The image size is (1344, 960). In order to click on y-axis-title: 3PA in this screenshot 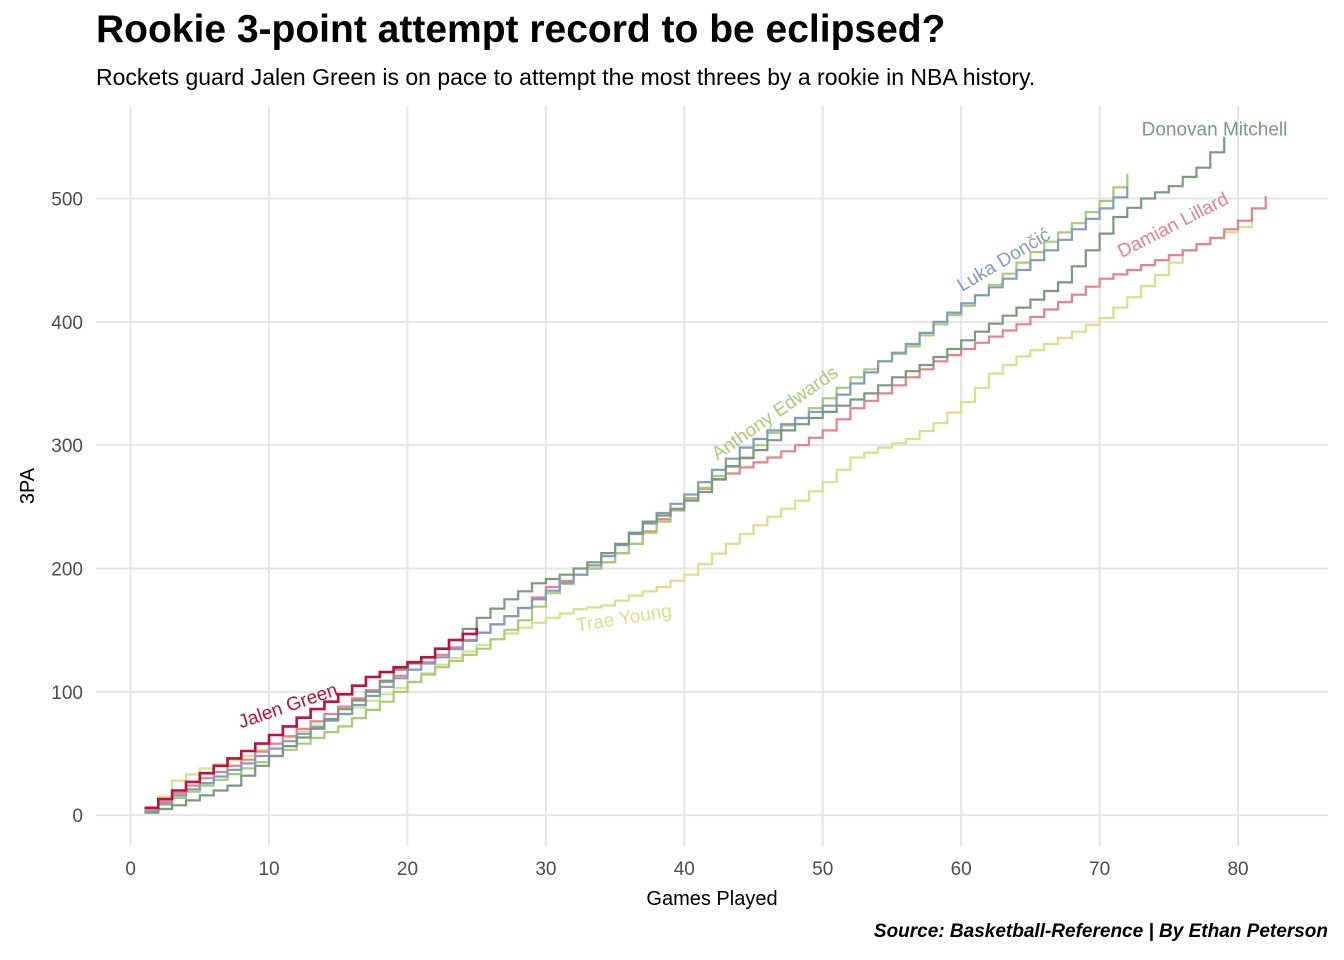, I will do `click(28, 485)`.